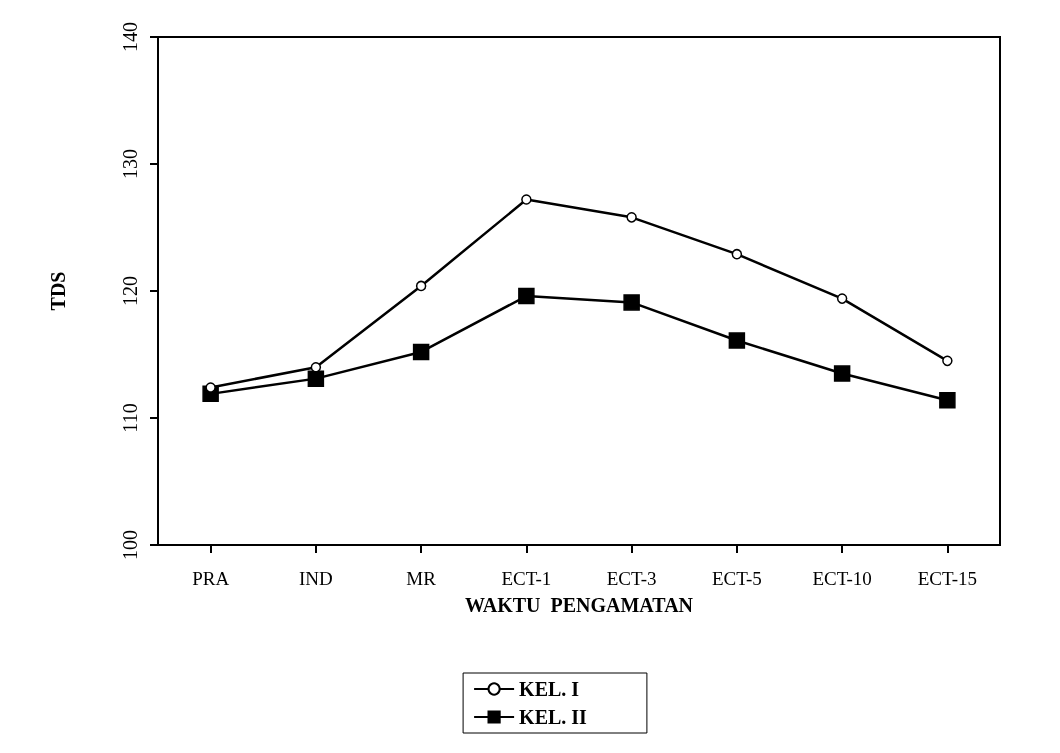 This screenshot has width=1060, height=753. Describe the element at coordinates (130, 418) in the screenshot. I see `y-tick-label: 110` at that location.